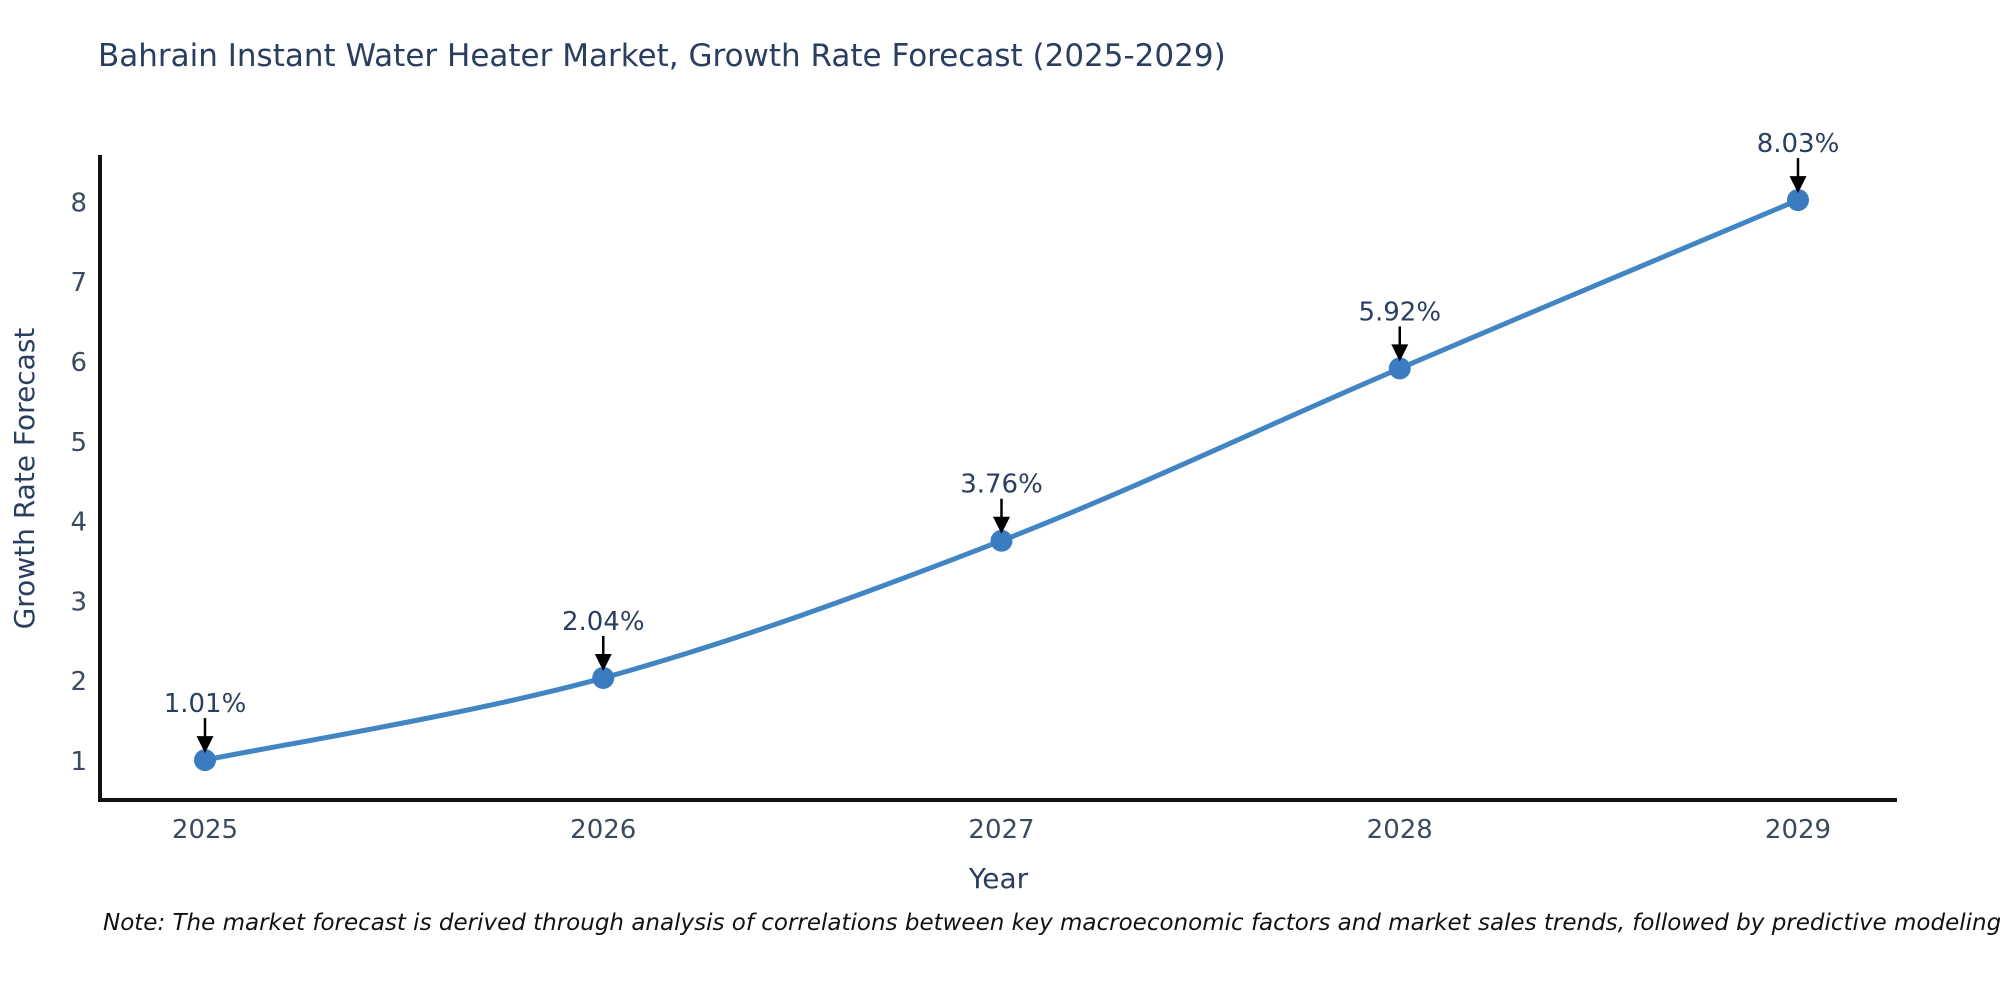 Image resolution: width=2000 pixels, height=1000 pixels. I want to click on x-tick-label: 2026, so click(603, 830).